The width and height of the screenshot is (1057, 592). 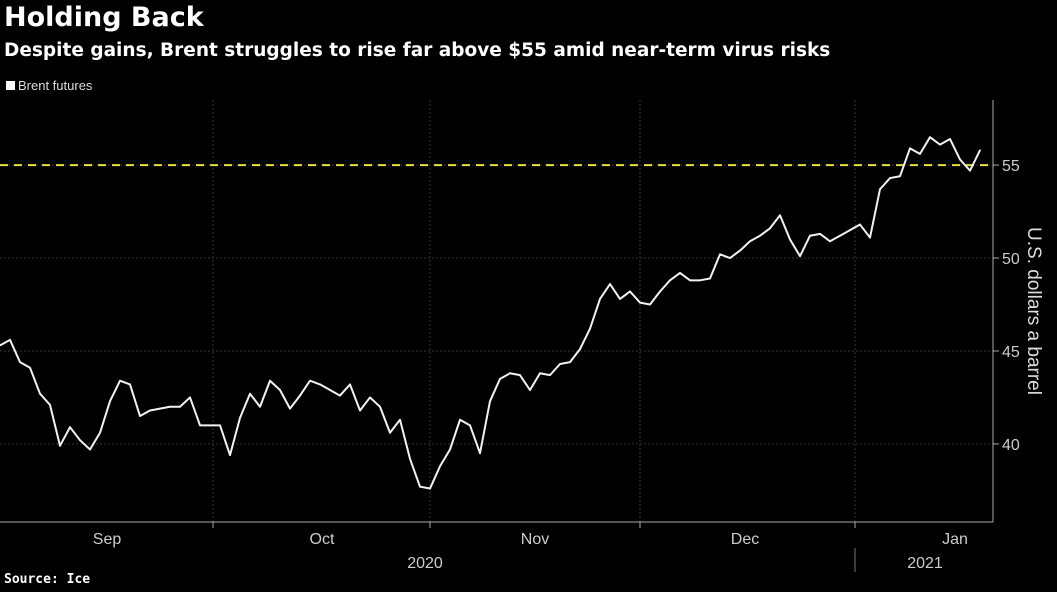 I want to click on chart-title: Holding Back, so click(x=104, y=17).